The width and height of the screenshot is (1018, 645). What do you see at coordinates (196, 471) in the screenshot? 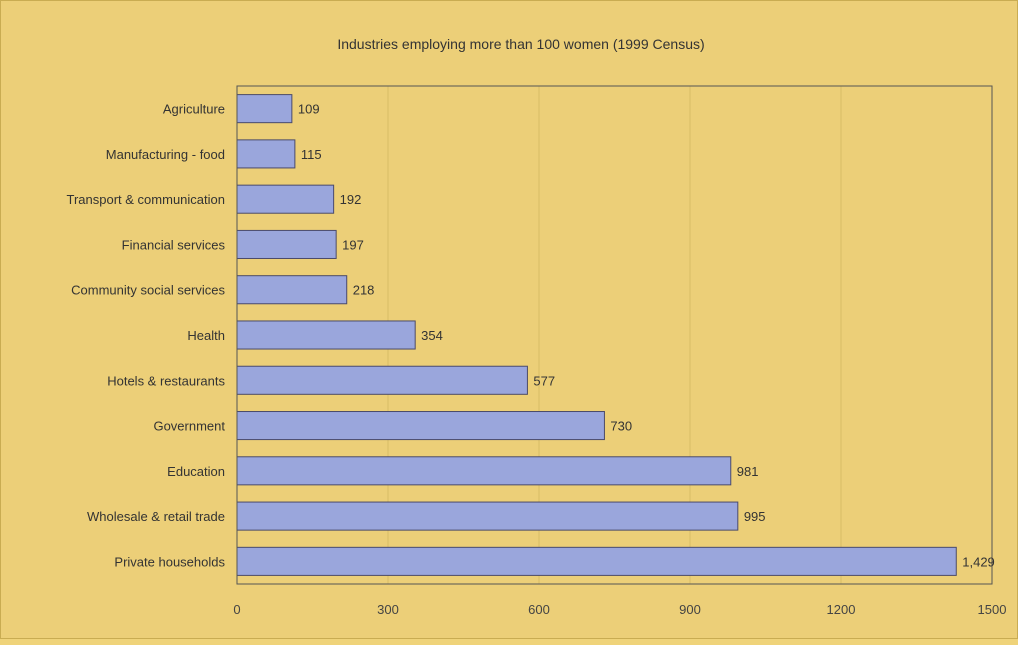
I see `category-label: Education` at bounding box center [196, 471].